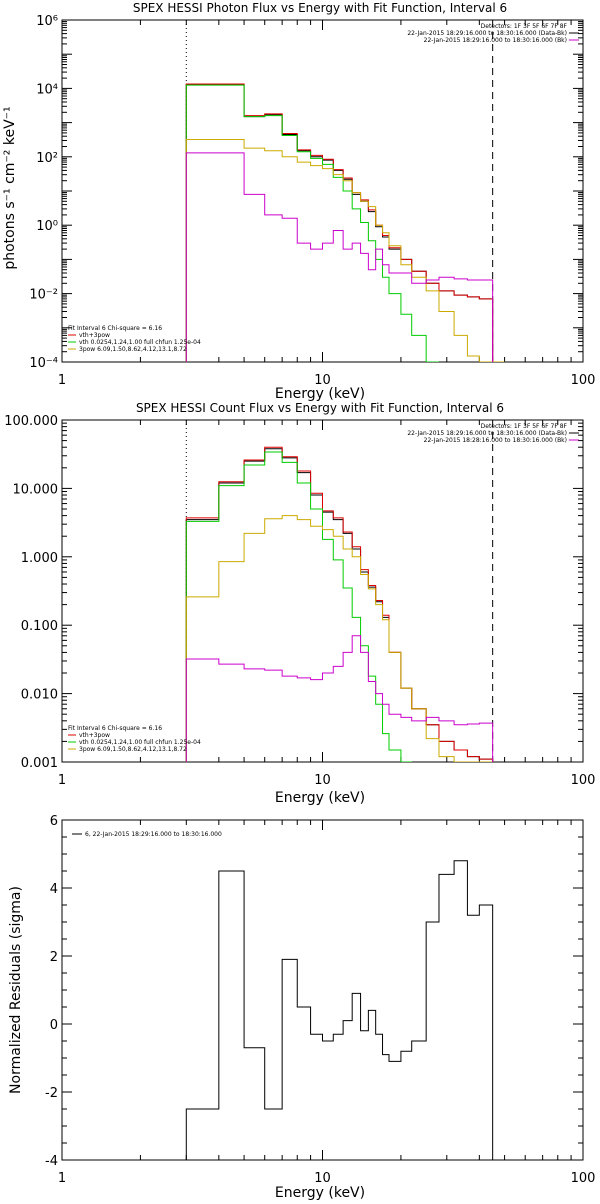 The width and height of the screenshot is (600, 1204). Describe the element at coordinates (47, 158) in the screenshot. I see `y-tick-label: 10²` at that location.